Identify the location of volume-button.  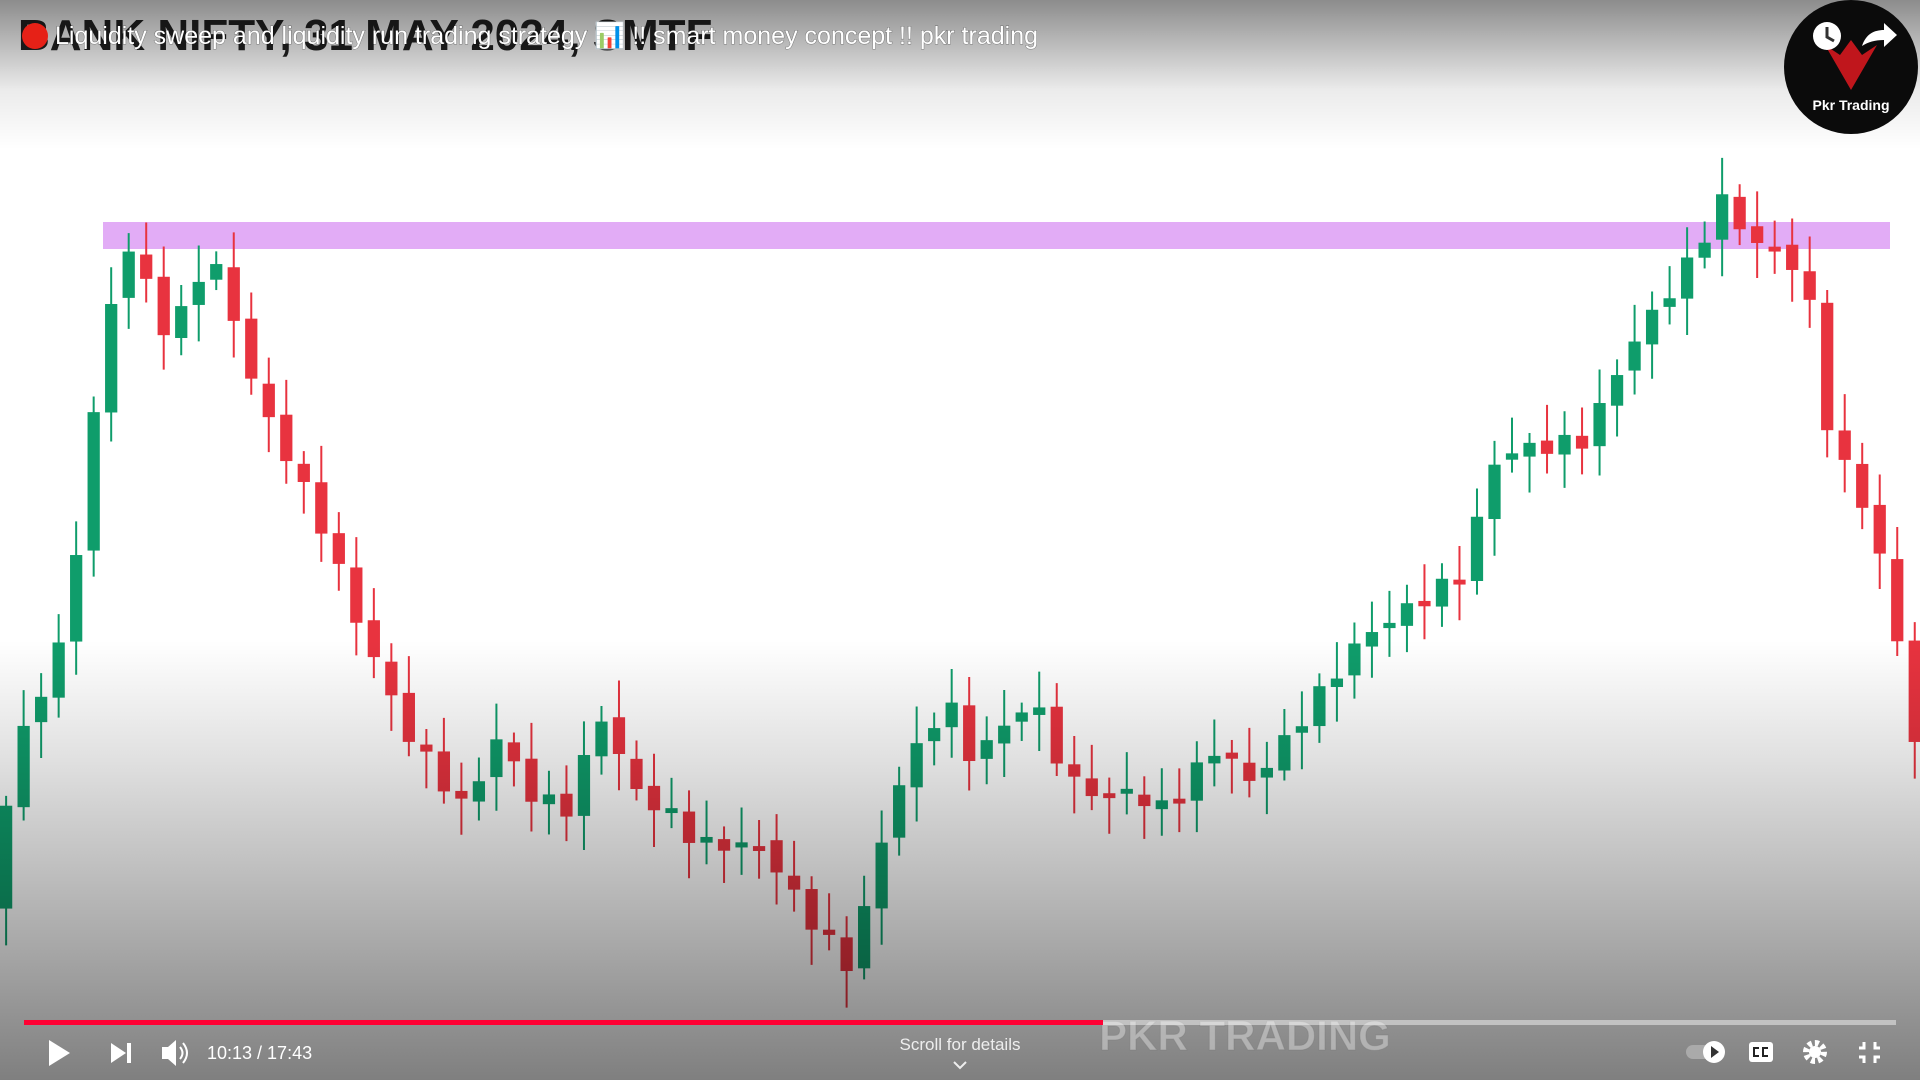
(169, 1053).